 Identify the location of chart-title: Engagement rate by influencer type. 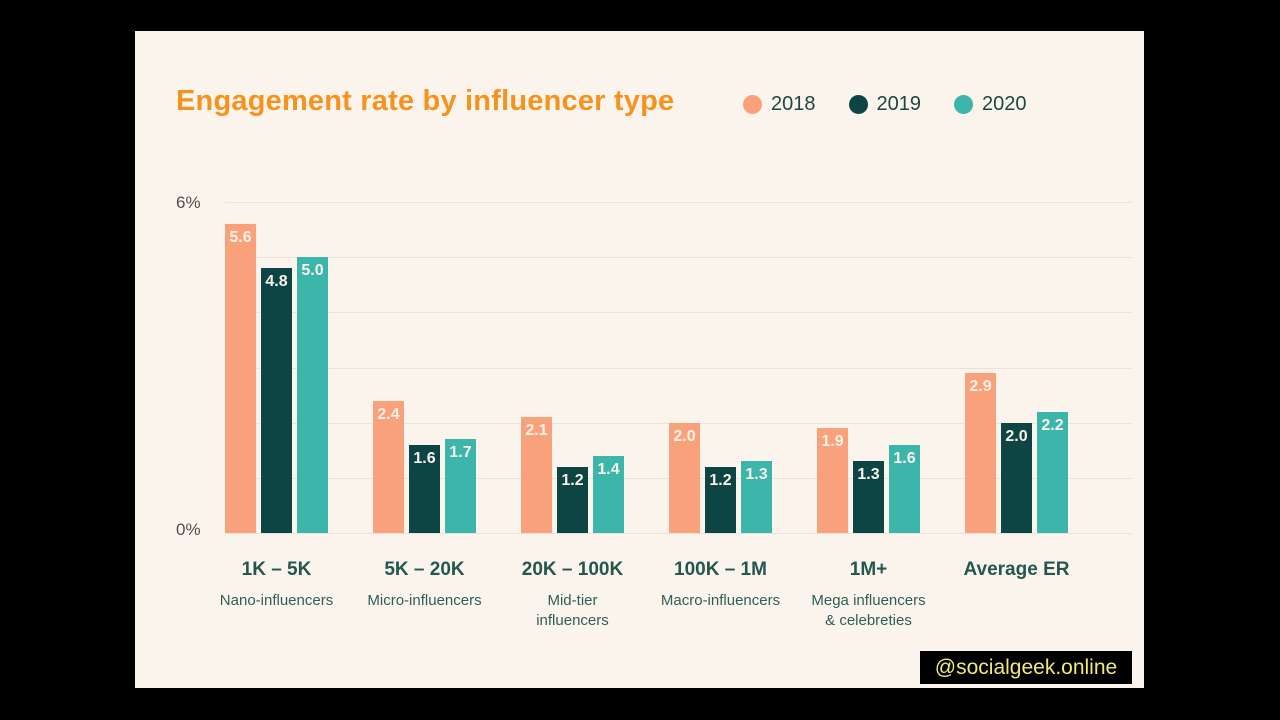
(425, 101).